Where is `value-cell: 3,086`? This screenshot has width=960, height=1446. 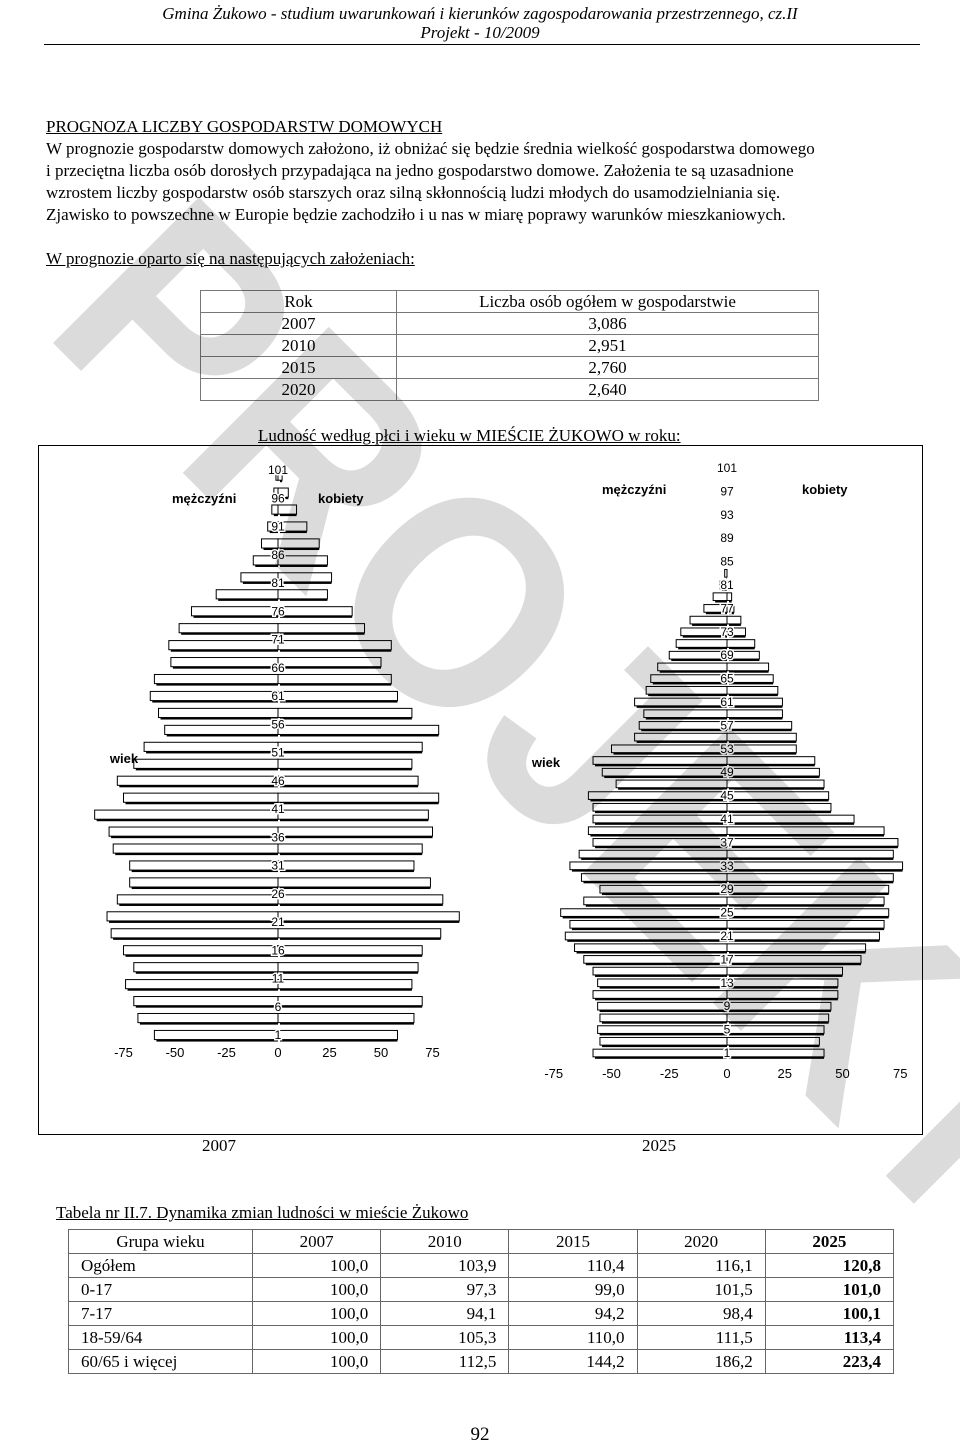
value-cell: 3,086 is located at coordinates (608, 324).